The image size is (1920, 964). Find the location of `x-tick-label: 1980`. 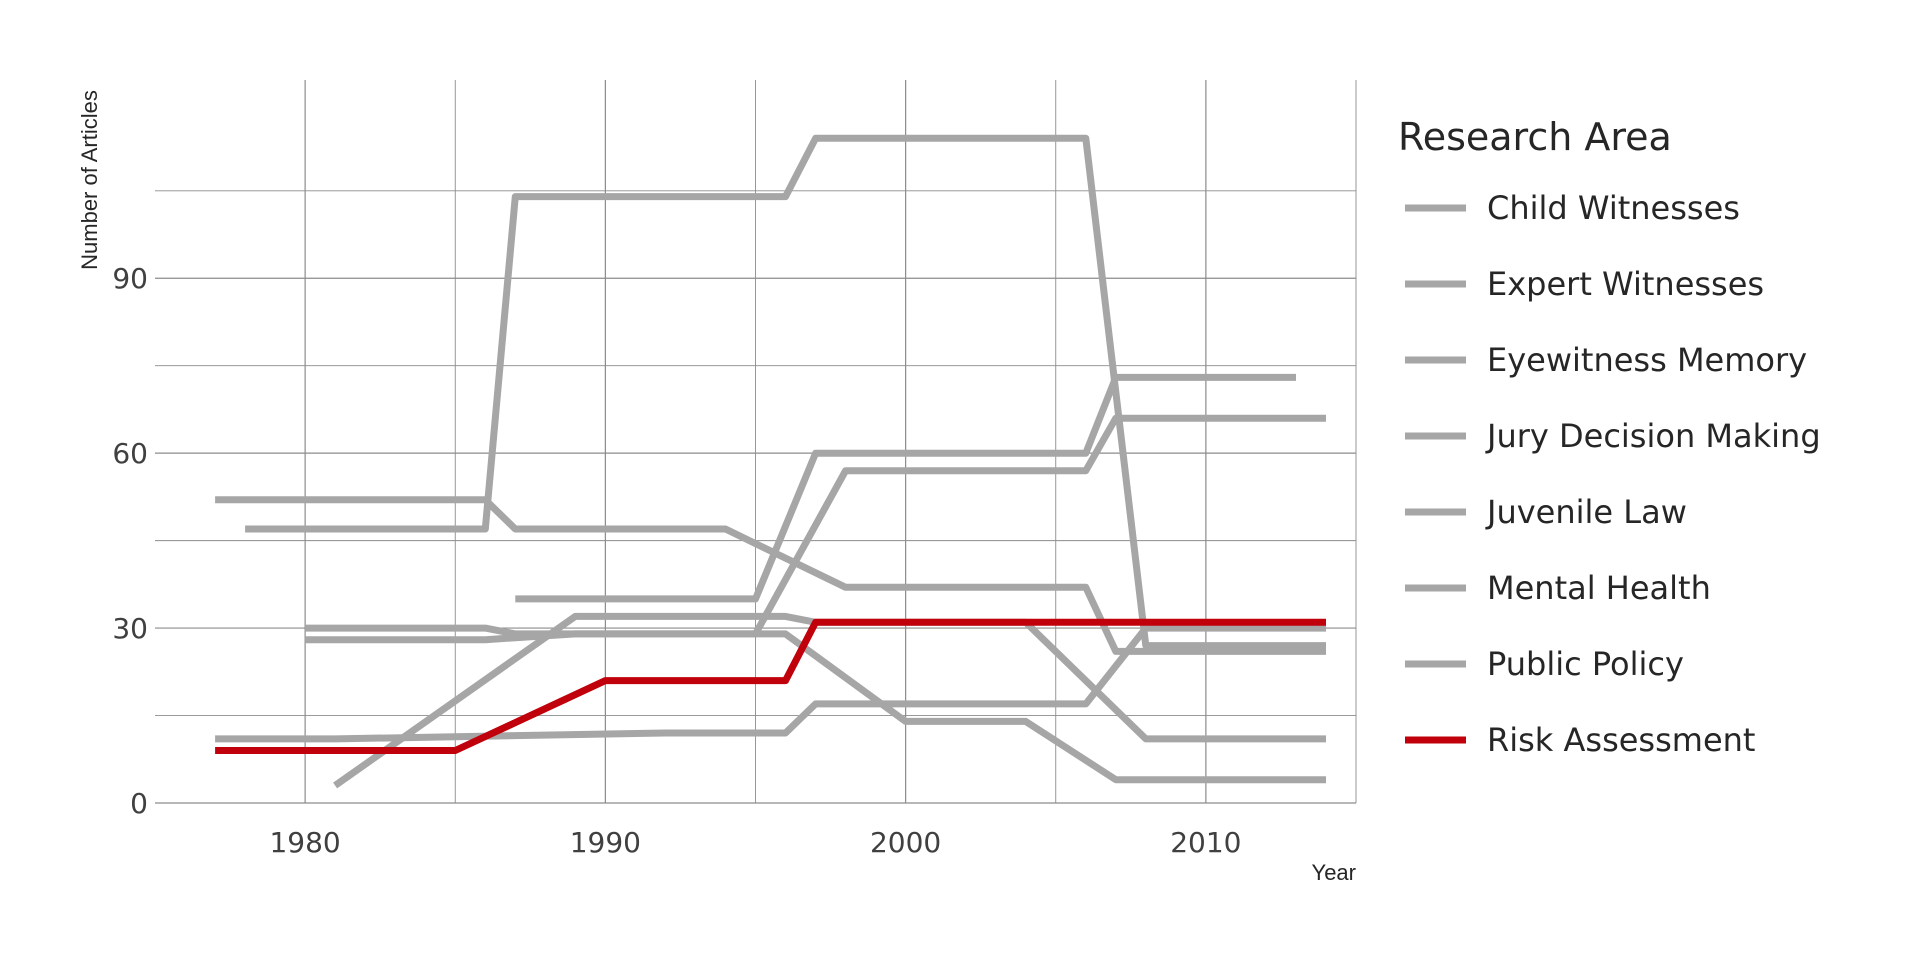

x-tick-label: 1980 is located at coordinates (304, 842).